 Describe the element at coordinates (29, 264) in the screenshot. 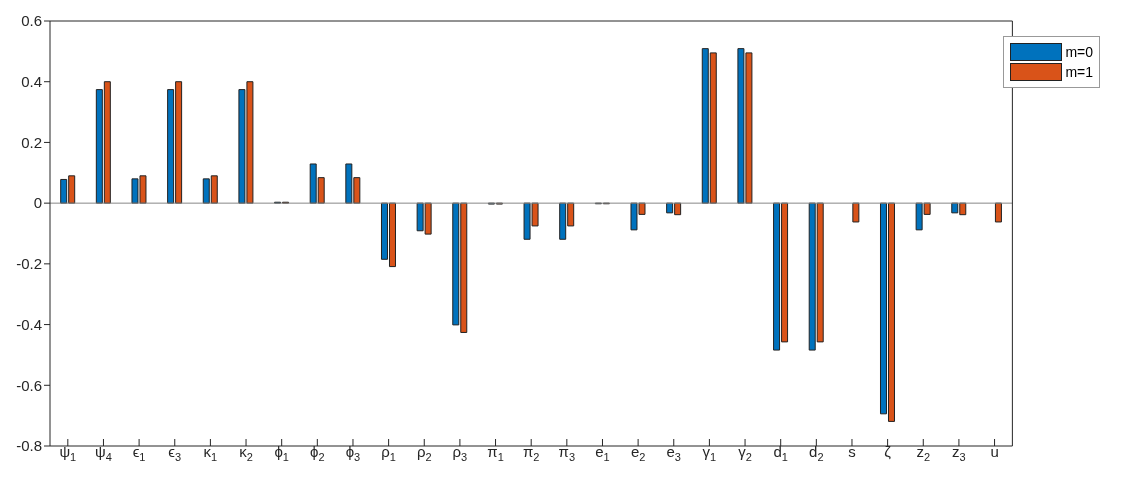

I see `y-tick-label: -0.2` at that location.